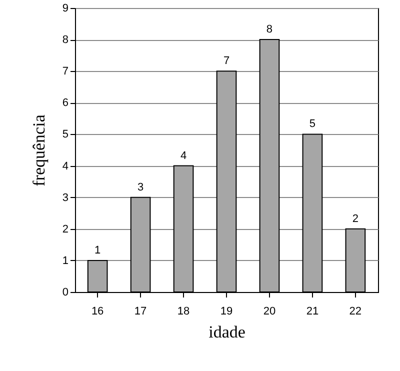 The image size is (400, 371). What do you see at coordinates (355, 218) in the screenshot?
I see `data-label: 2` at bounding box center [355, 218].